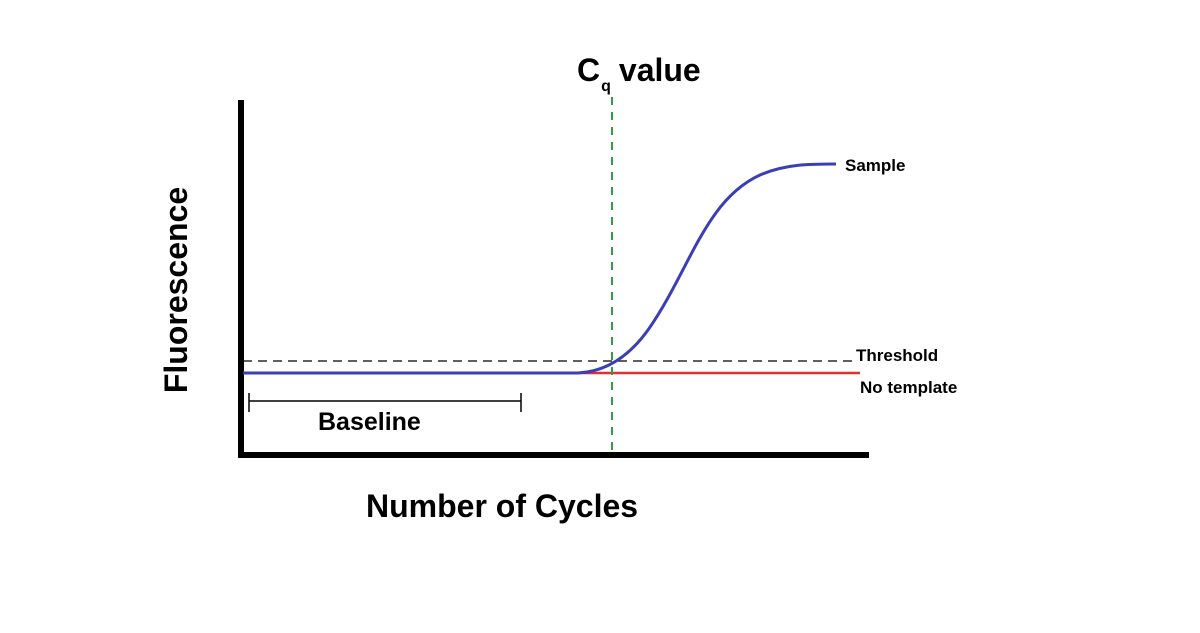  What do you see at coordinates (589, 70) in the screenshot?
I see `chart-title-main: C` at bounding box center [589, 70].